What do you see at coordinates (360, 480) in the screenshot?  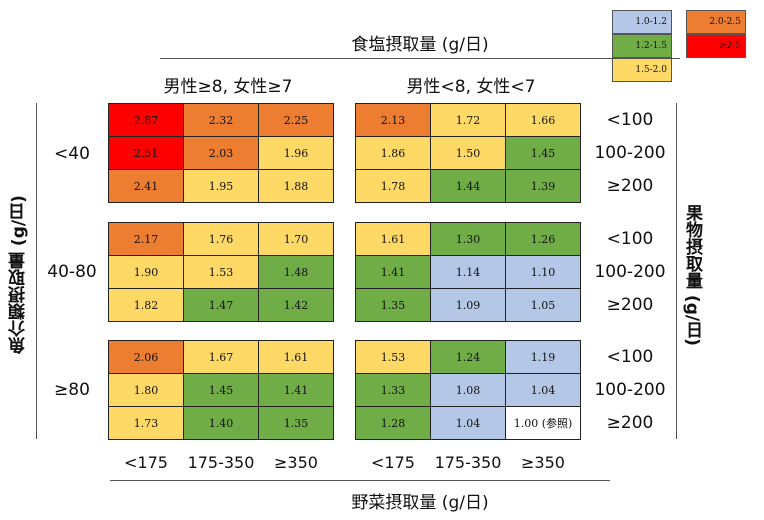 I see `bottom-divider` at bounding box center [360, 480].